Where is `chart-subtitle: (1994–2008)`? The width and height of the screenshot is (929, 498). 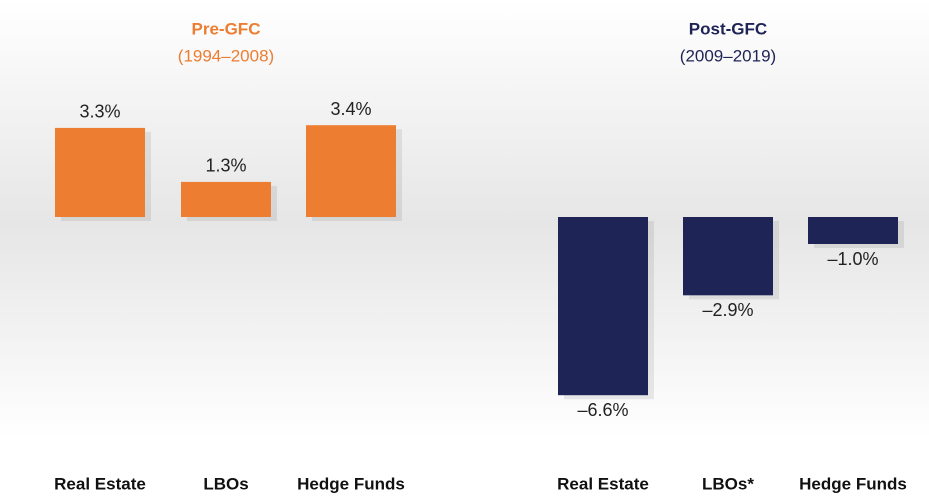
chart-subtitle: (1994–2008) is located at coordinates (226, 55).